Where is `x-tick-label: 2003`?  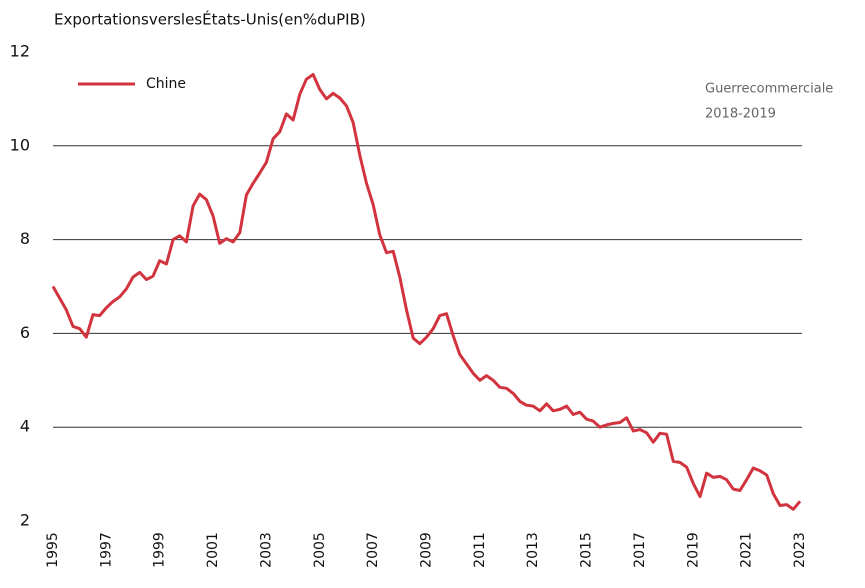
x-tick-label: 2003 is located at coordinates (266, 550).